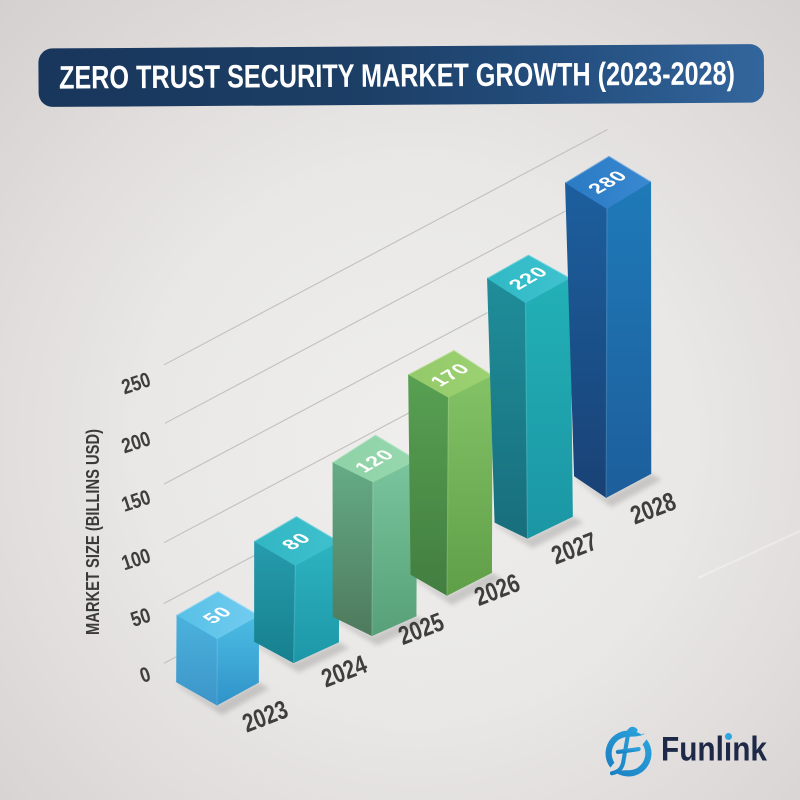  I want to click on svg-text: Funlınk, so click(714, 750).